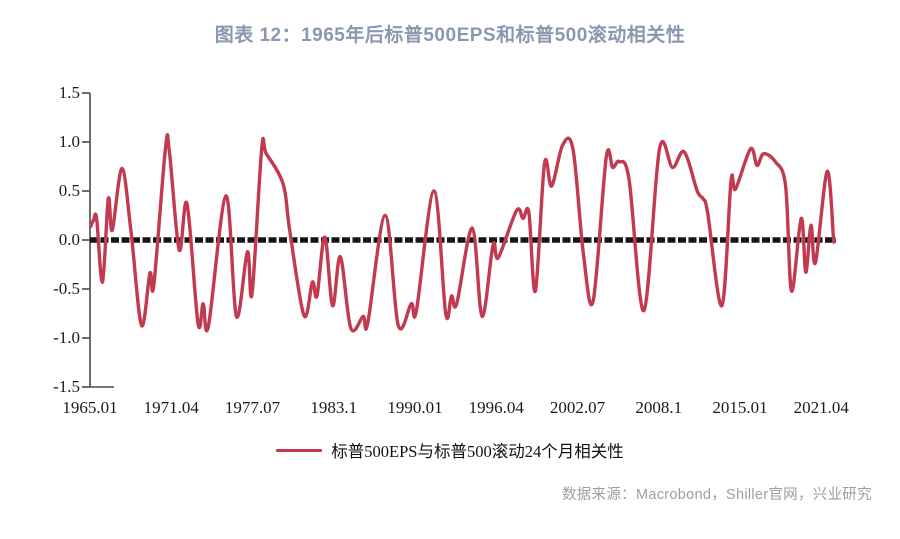 Image resolution: width=900 pixels, height=539 pixels. I want to click on x-axis-tick-label: 1977.07, so click(252, 407).